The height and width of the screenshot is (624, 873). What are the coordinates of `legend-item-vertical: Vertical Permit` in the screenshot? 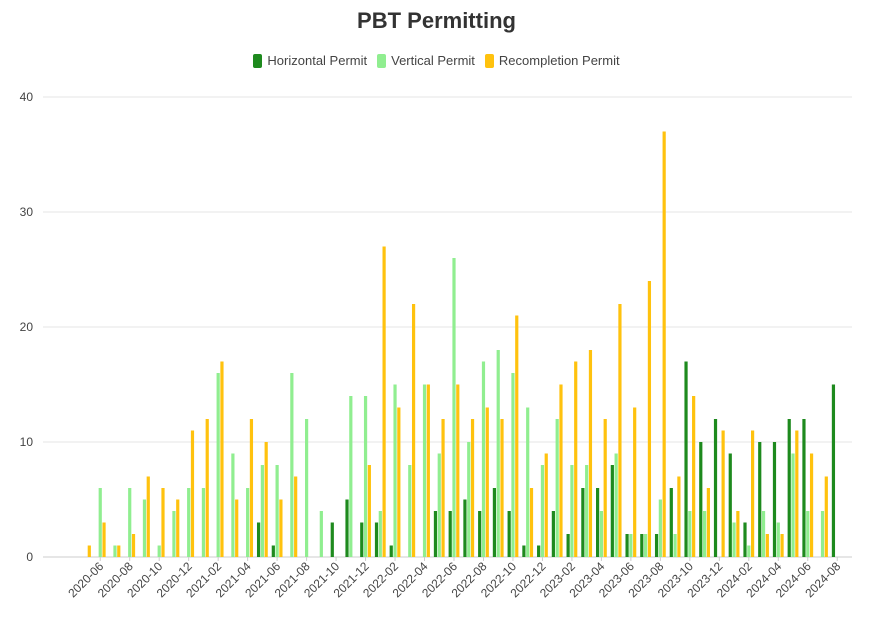 It's located at (426, 60).